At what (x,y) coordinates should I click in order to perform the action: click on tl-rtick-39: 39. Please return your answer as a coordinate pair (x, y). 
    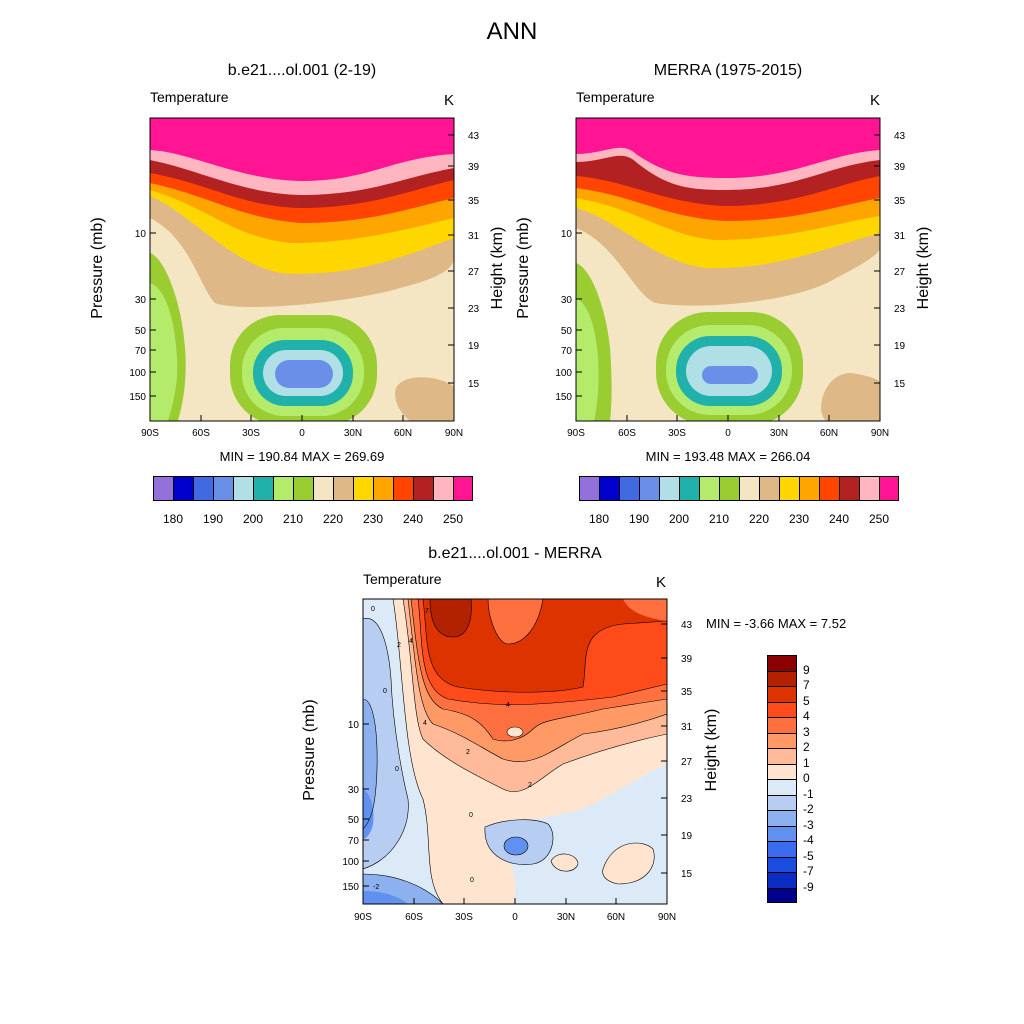
    Looking at the image, I should click on (474, 167).